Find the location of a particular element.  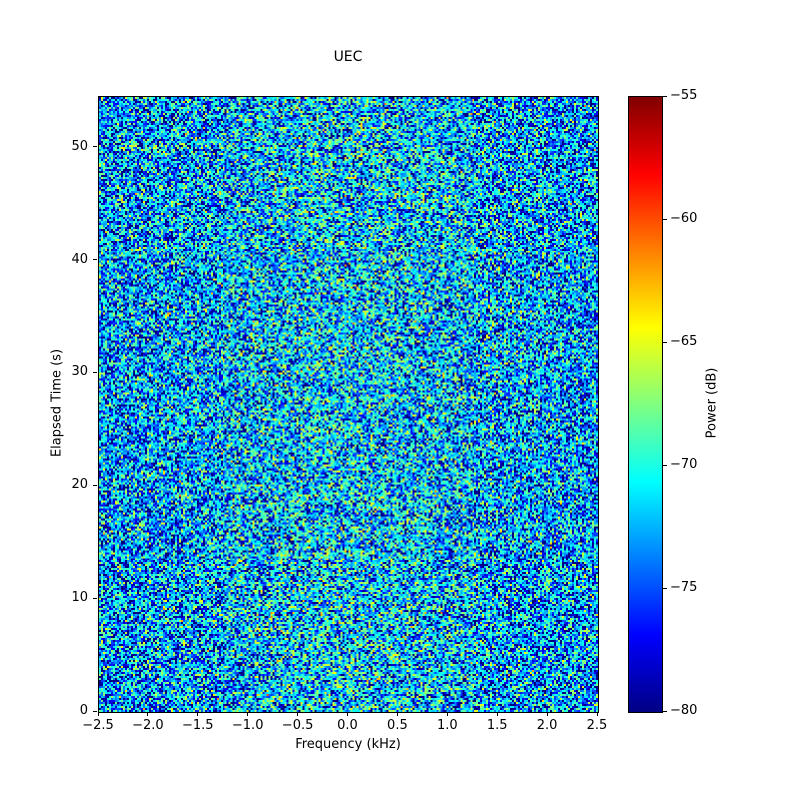

y-tick-label: 10 is located at coordinates (79, 598).